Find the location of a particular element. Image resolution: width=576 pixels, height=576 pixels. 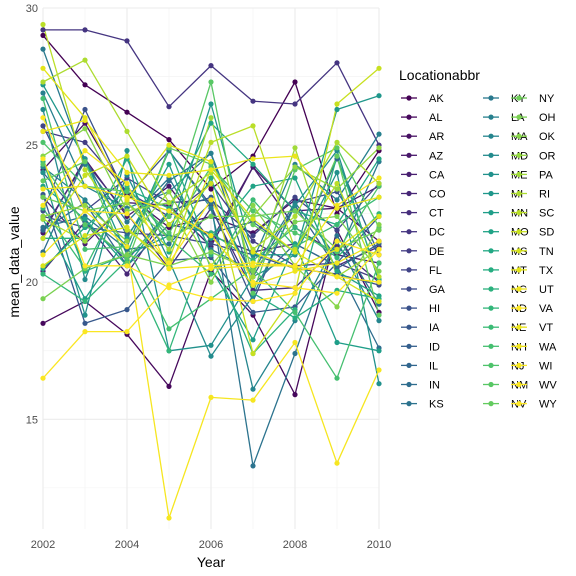

data-point-ak is located at coordinates (85, 85).